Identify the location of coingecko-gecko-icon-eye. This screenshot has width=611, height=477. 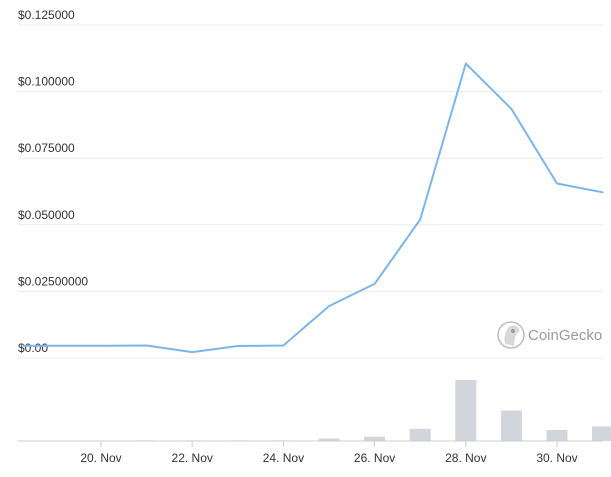
(513, 331).